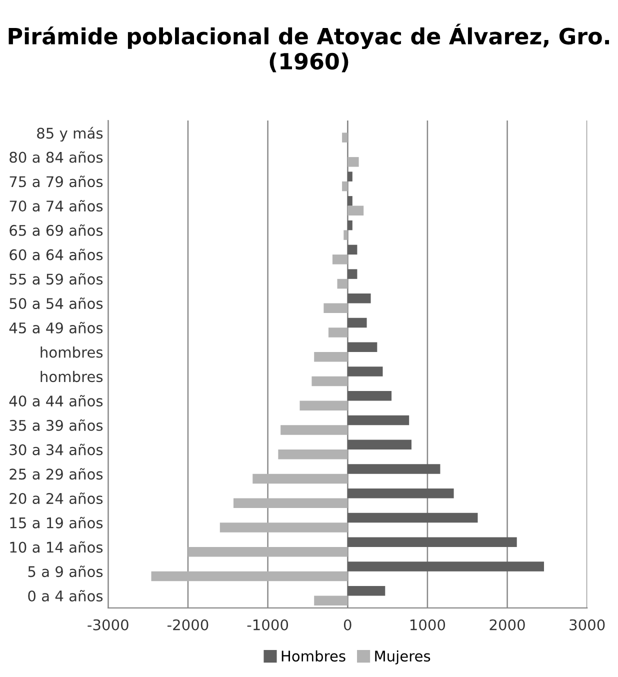  What do you see at coordinates (56, 182) in the screenshot?
I see `y-tick-label: 75 a 79 años` at bounding box center [56, 182].